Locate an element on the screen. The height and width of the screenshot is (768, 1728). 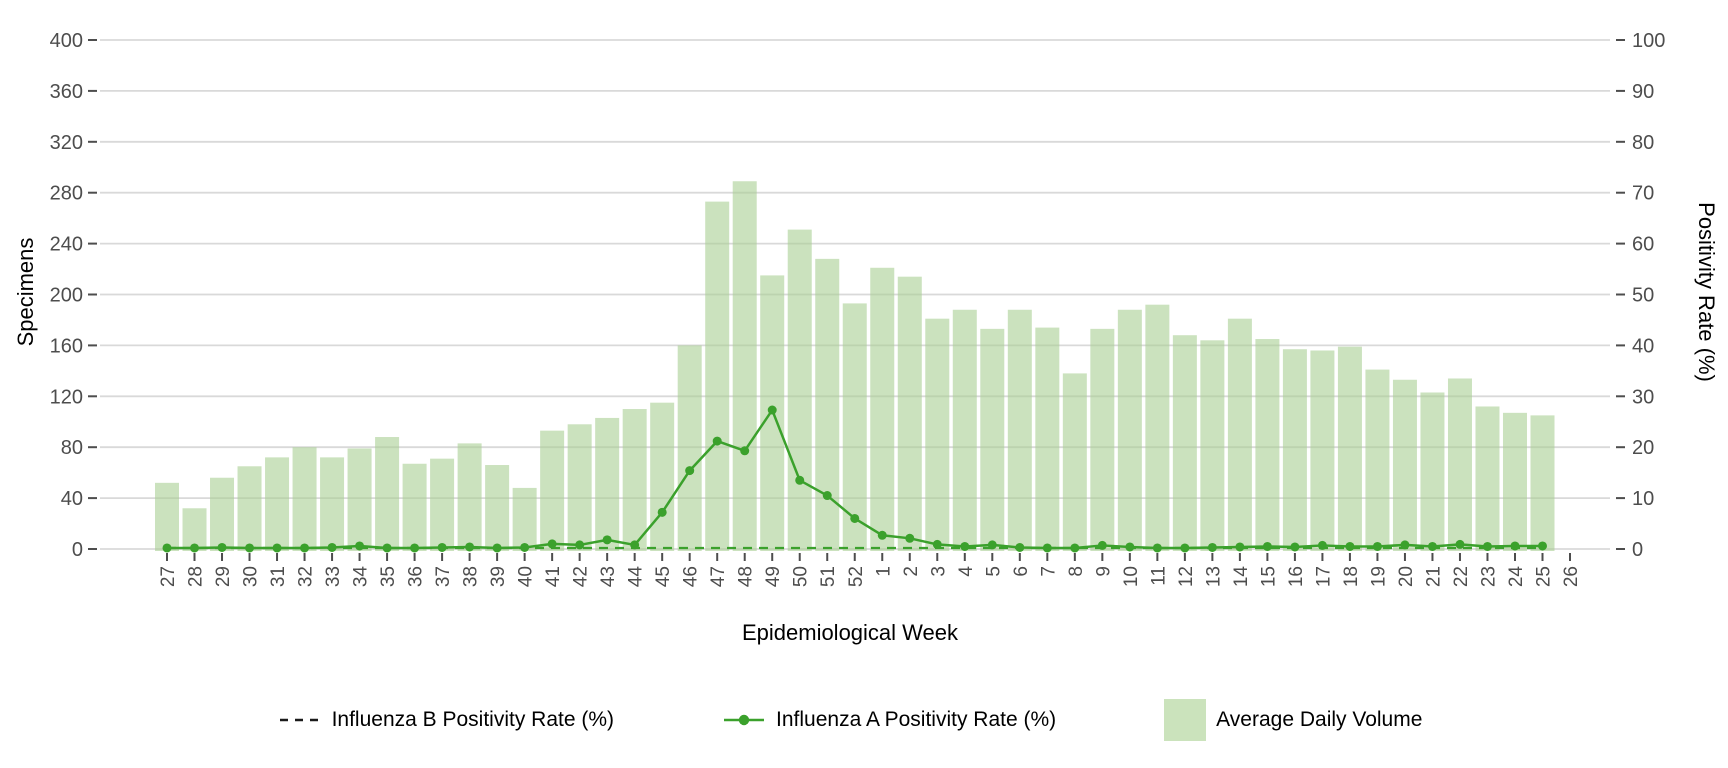
x-axis-tick-label: 44 is located at coordinates (636, 577).